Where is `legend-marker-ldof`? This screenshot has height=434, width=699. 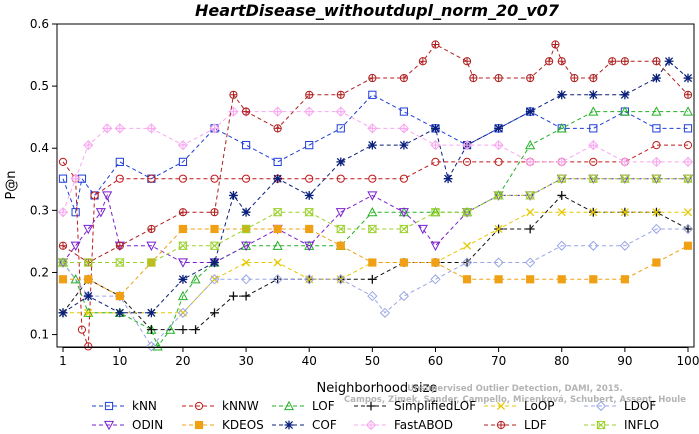 legend-marker-ldof is located at coordinates (601, 406).